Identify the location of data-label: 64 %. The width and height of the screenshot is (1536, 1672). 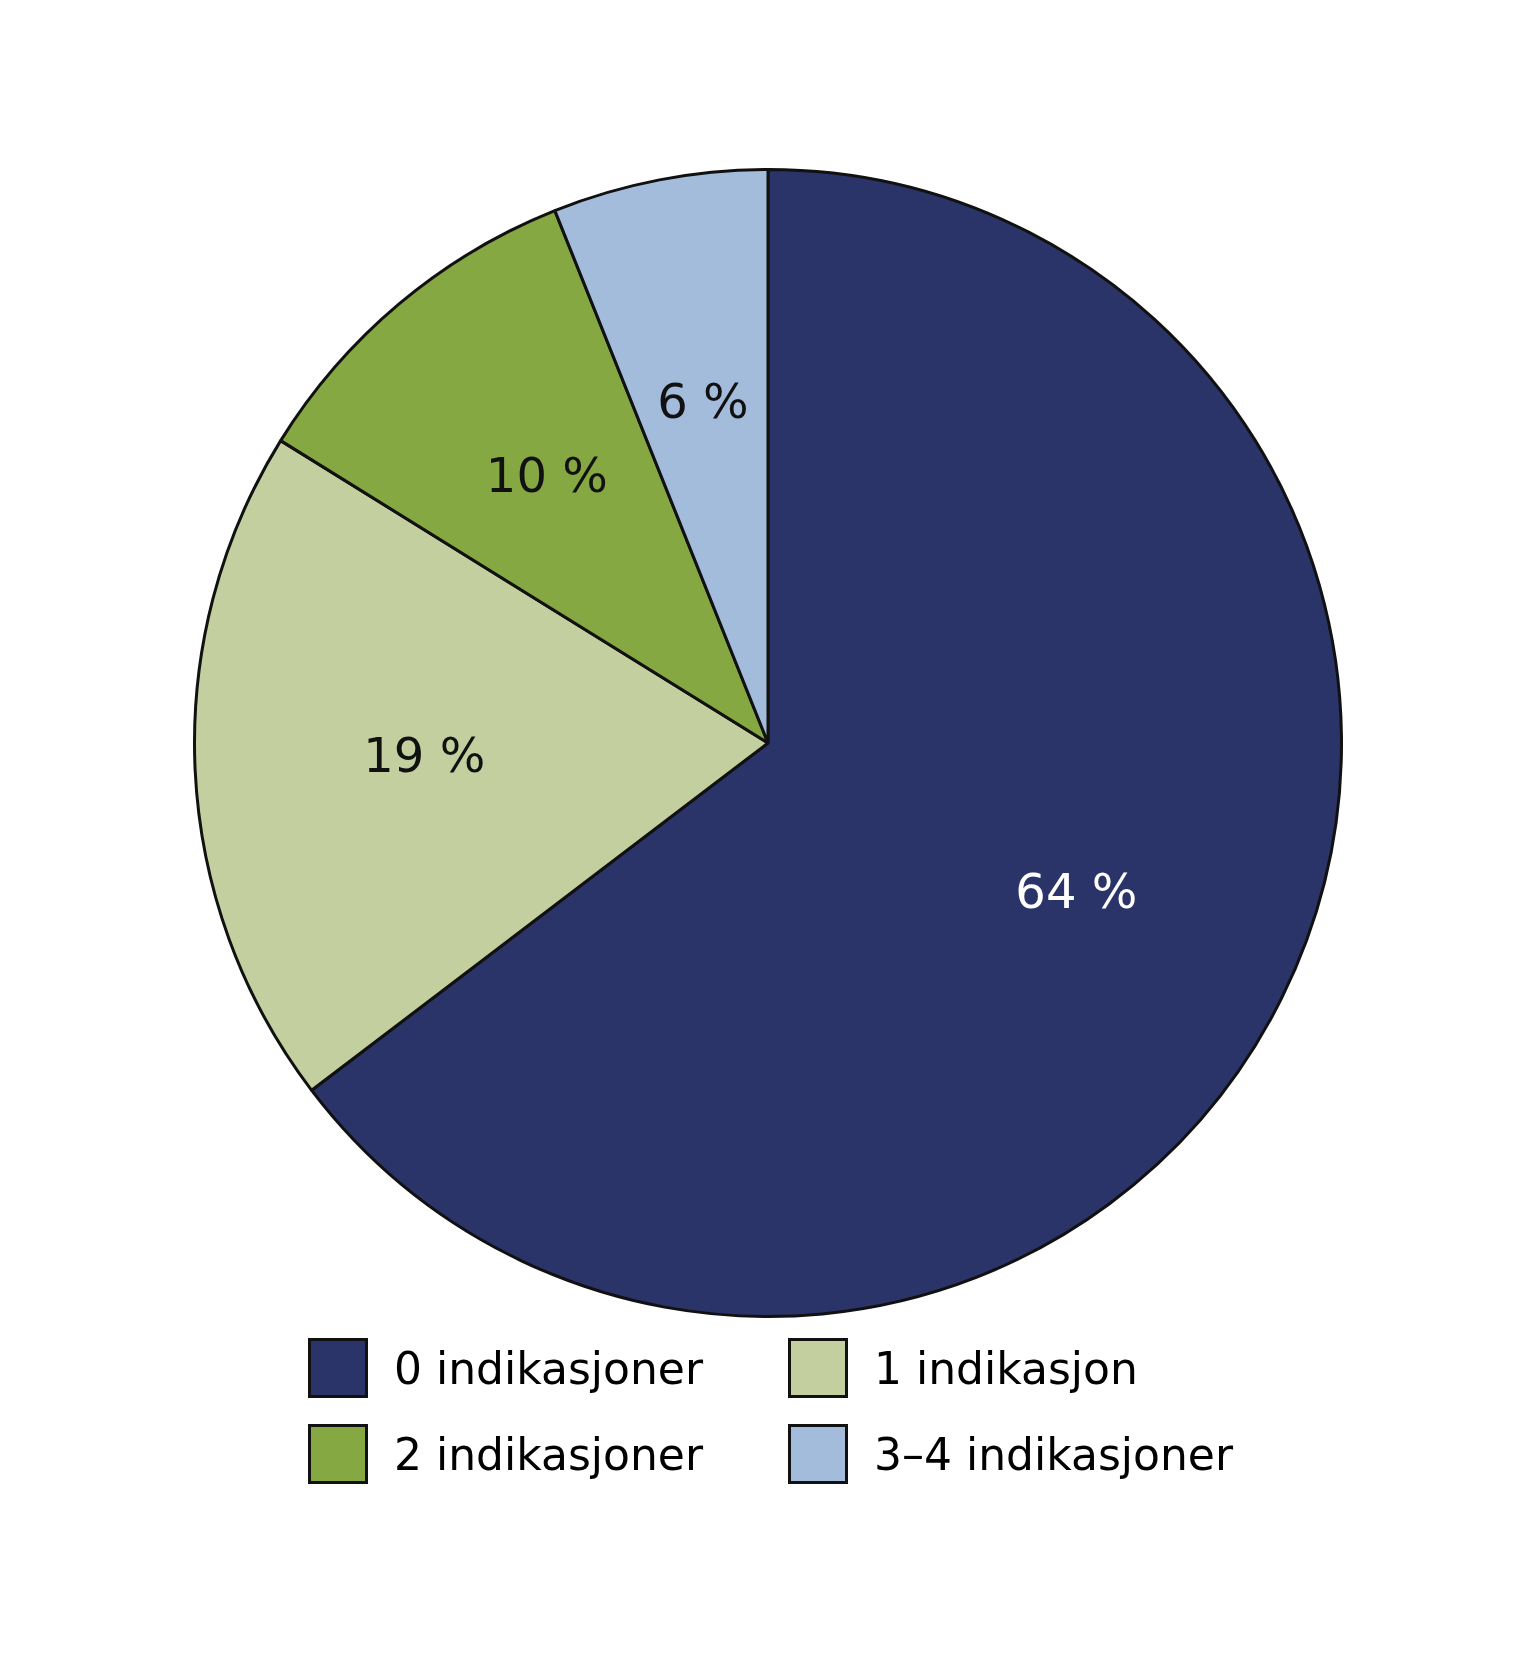
(1076, 891).